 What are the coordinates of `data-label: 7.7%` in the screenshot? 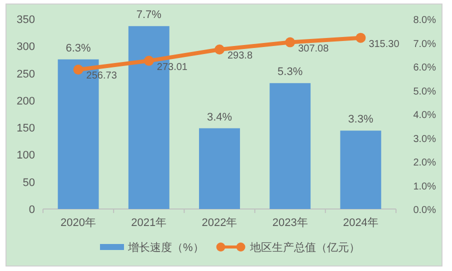 It's located at (149, 15).